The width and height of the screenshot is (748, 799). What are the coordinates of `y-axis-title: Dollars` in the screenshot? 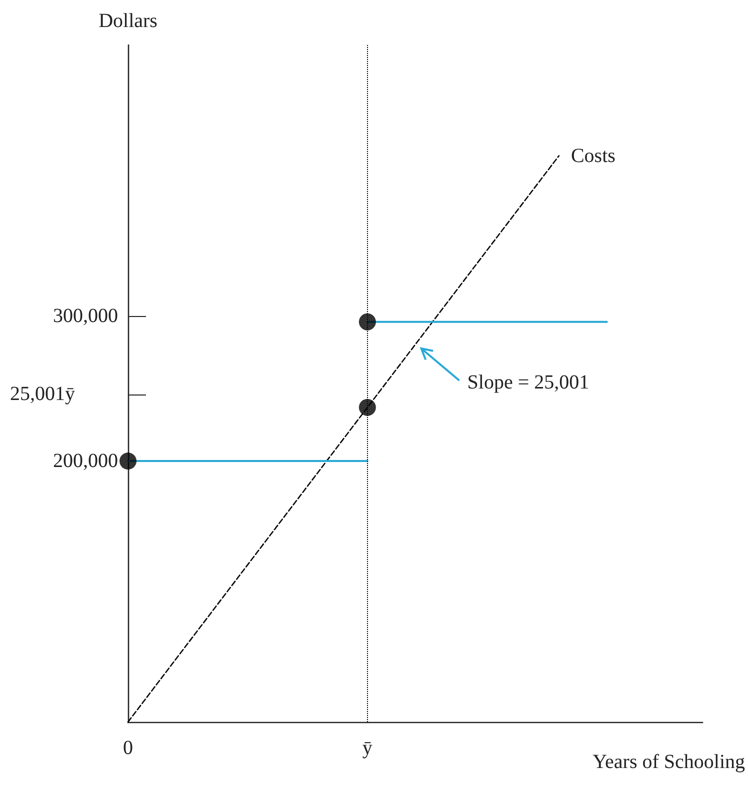 It's located at (128, 21).